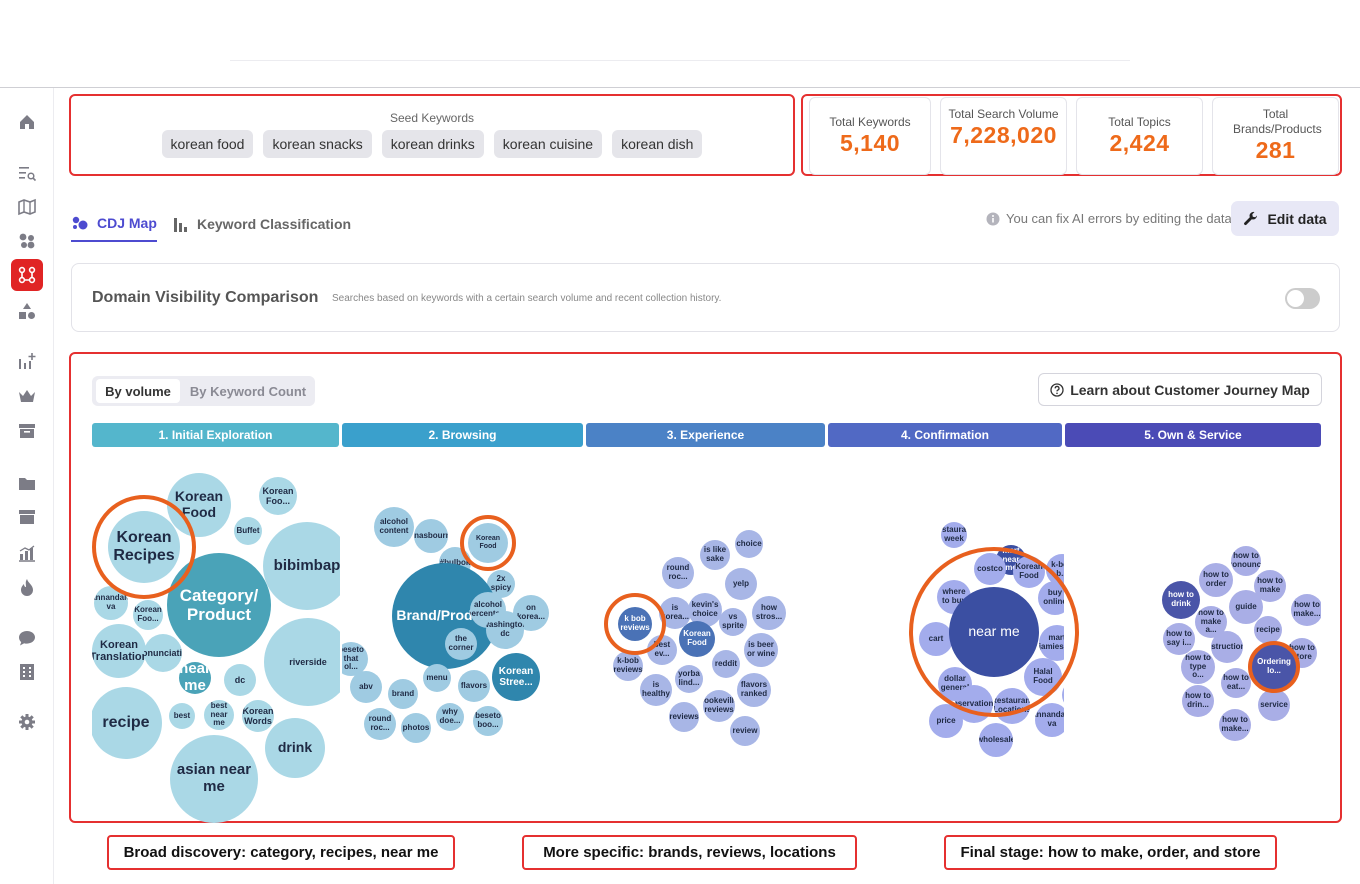  I want to click on sparkle-chart-icon, so click(27, 361).